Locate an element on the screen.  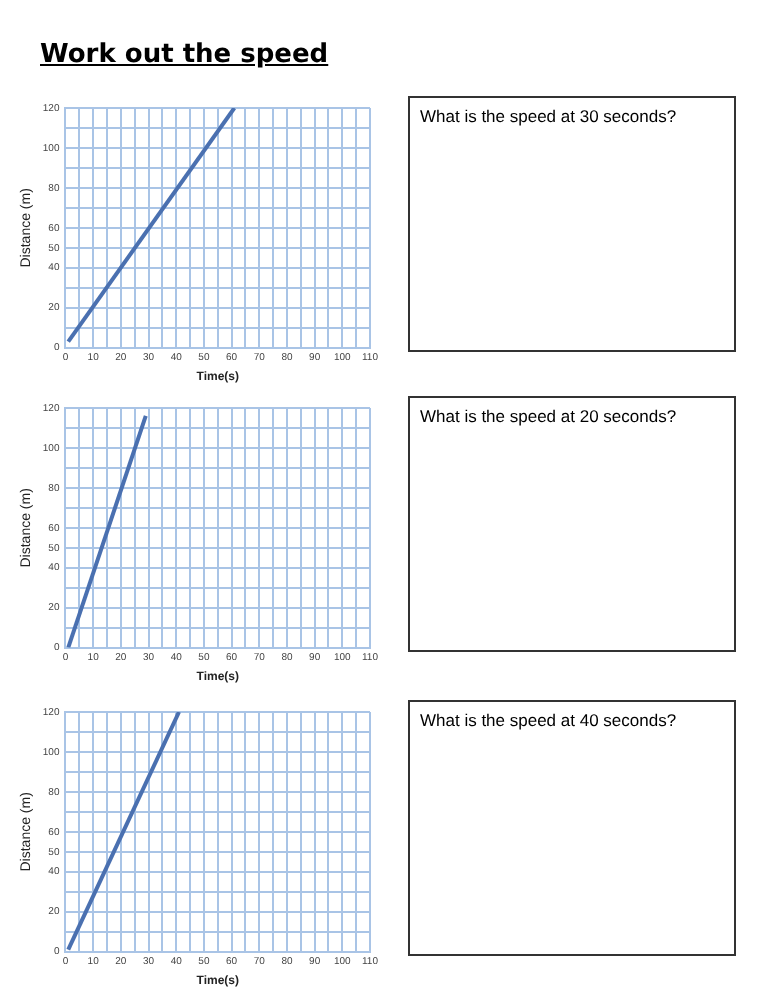
text: What is the speed at 20 seconds? is located at coordinates (572, 524).